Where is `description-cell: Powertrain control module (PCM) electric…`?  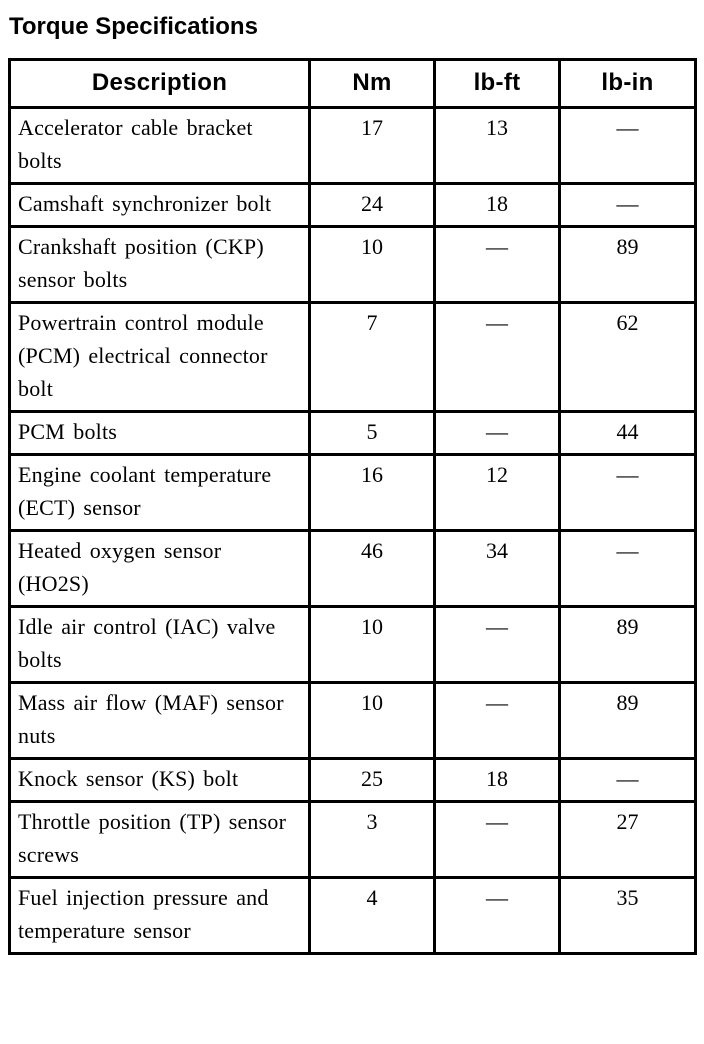 description-cell: Powertrain control module (PCM) electric… is located at coordinates (159, 357).